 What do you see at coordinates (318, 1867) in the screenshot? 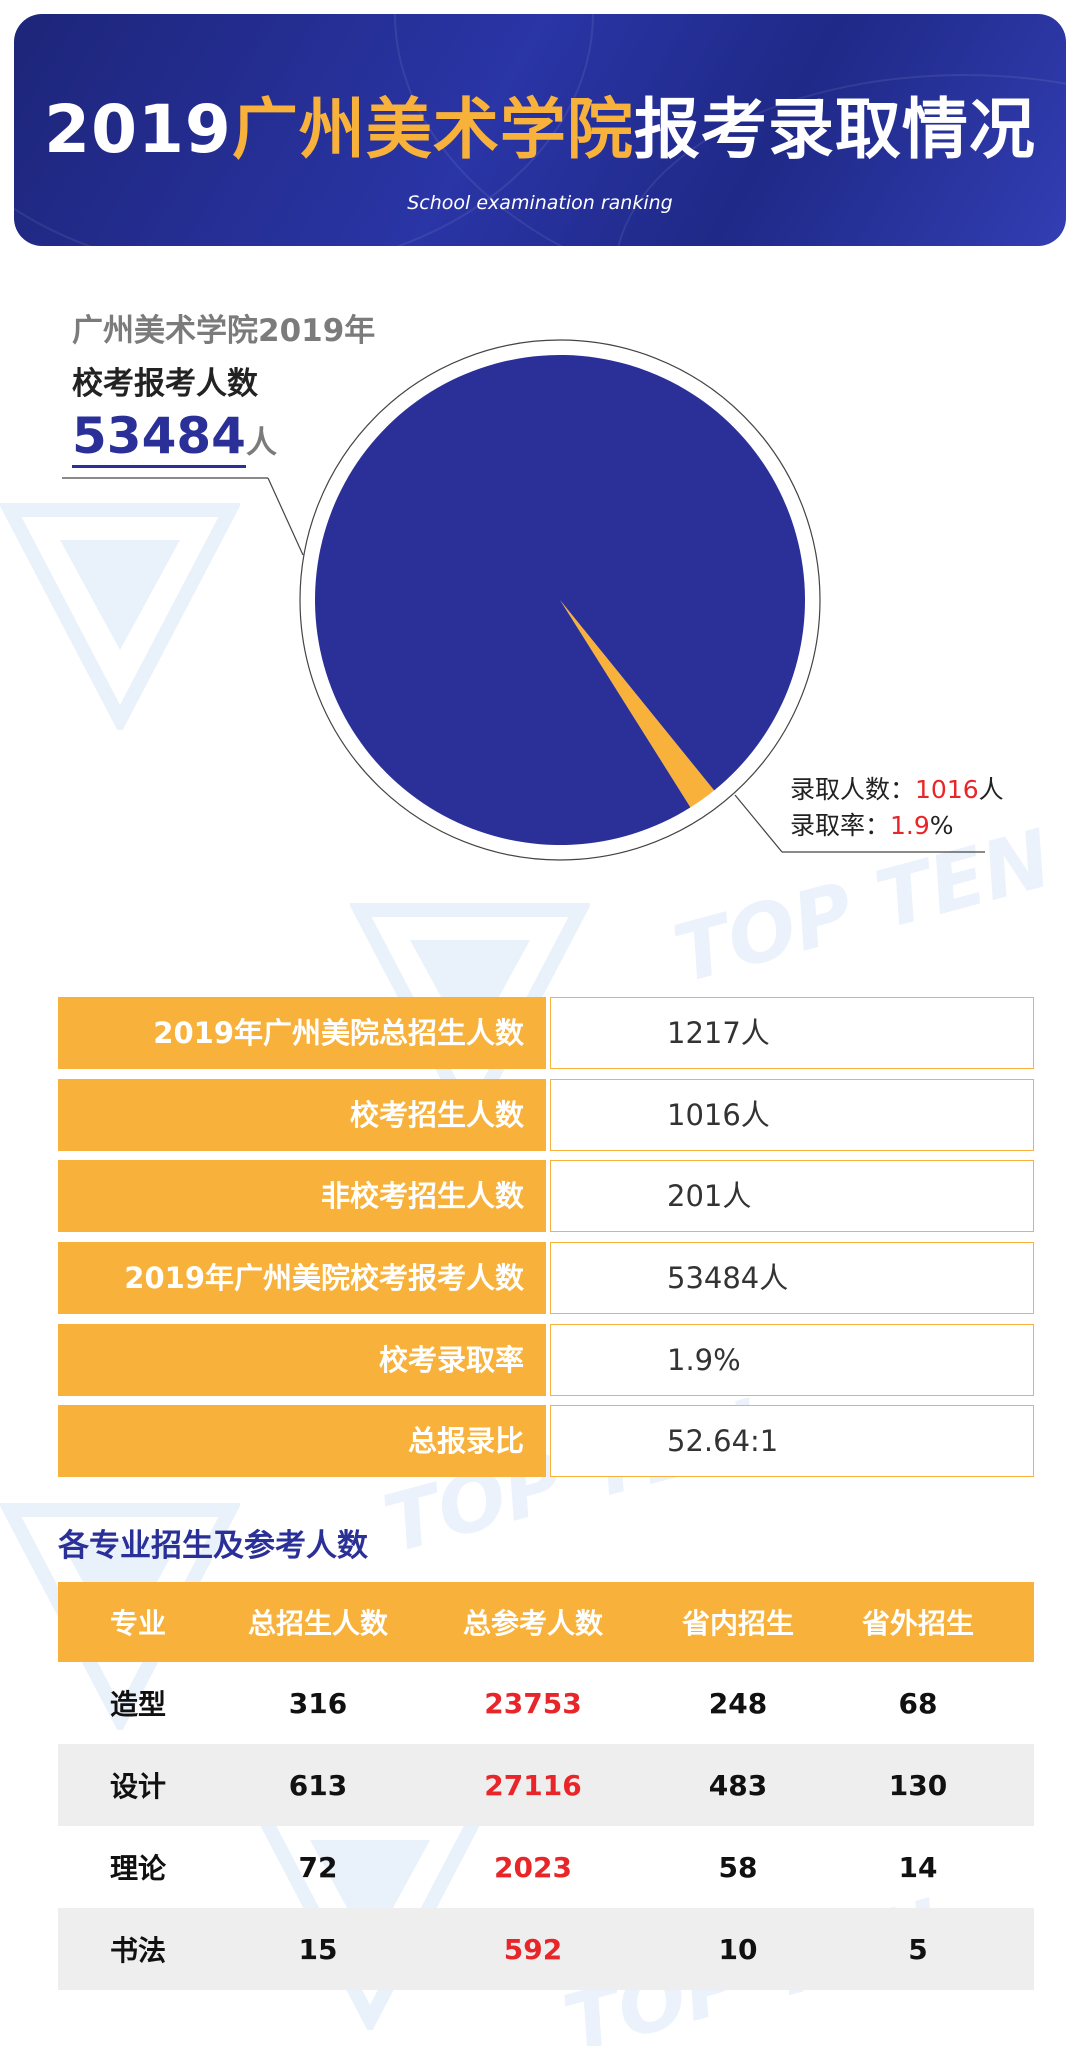
I see `total-enrollment: 72` at bounding box center [318, 1867].